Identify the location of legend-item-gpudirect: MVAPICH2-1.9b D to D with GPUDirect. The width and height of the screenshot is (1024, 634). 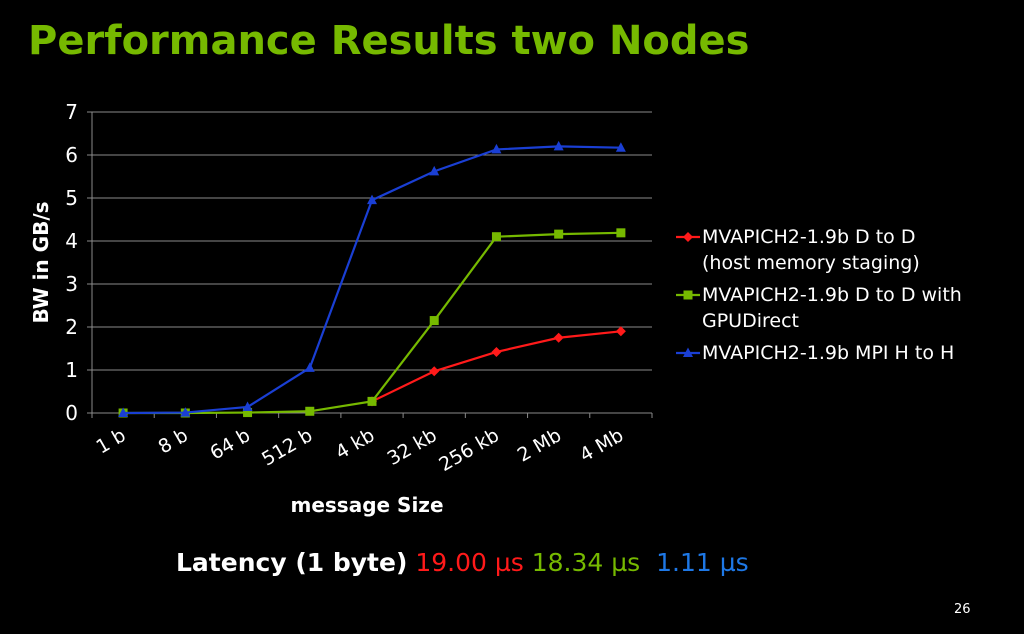
(846, 308).